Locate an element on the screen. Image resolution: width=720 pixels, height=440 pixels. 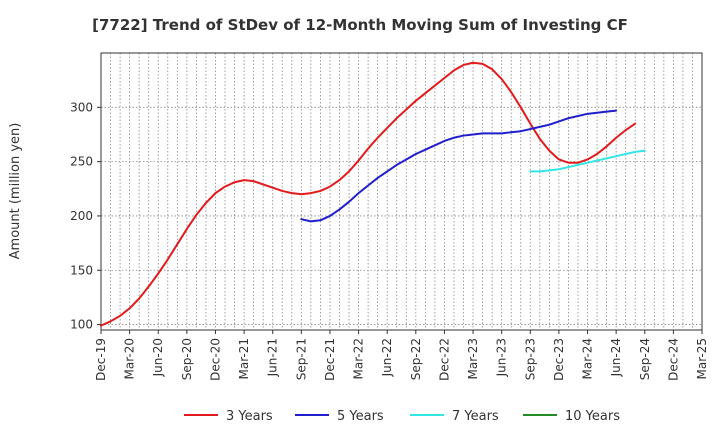
x-tick-label: Sep-22 is located at coordinates (416, 359).